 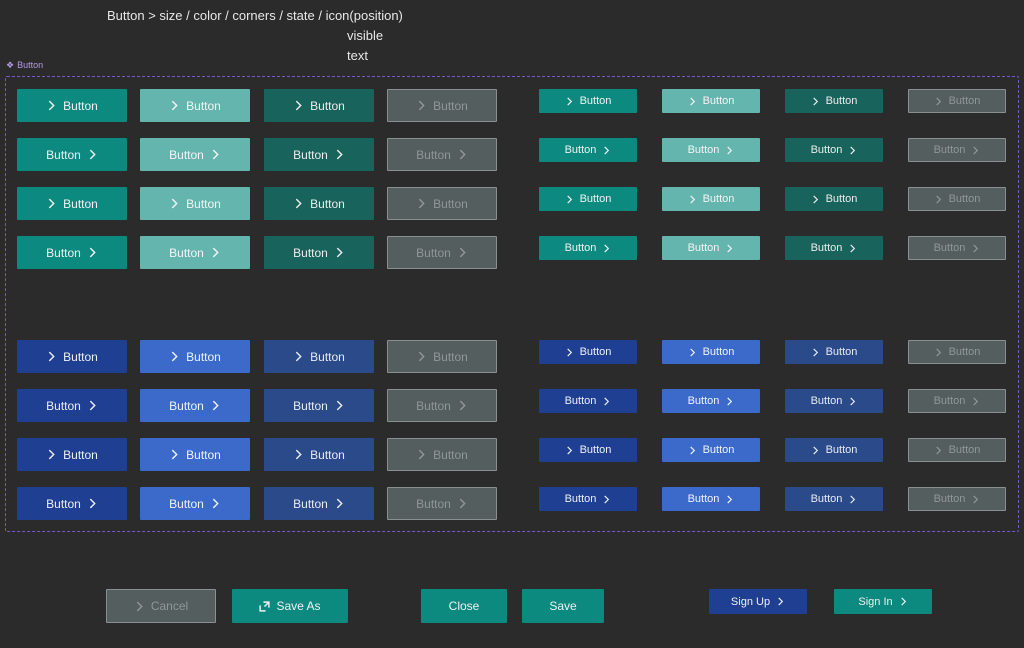 What do you see at coordinates (957, 150) in the screenshot?
I see `variant-button-teal-sm-r2-c4: Button` at bounding box center [957, 150].